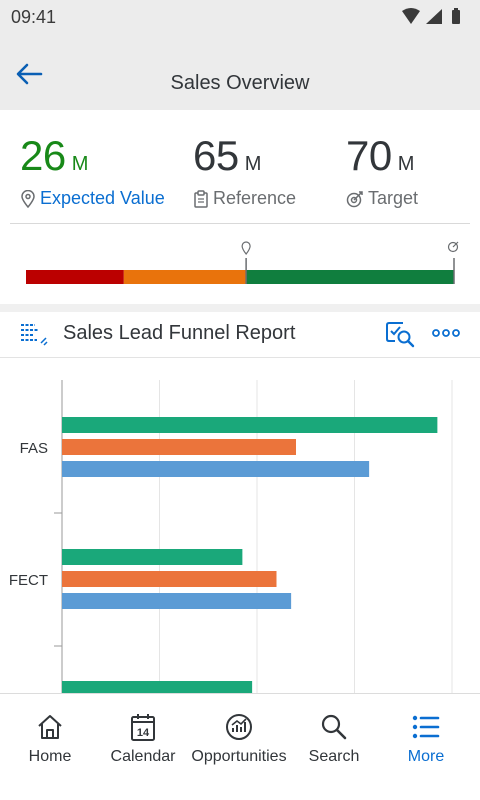 Image resolution: width=480 pixels, height=800 pixels. Describe the element at coordinates (201, 198) in the screenshot. I see `clipboard-icon` at that location.